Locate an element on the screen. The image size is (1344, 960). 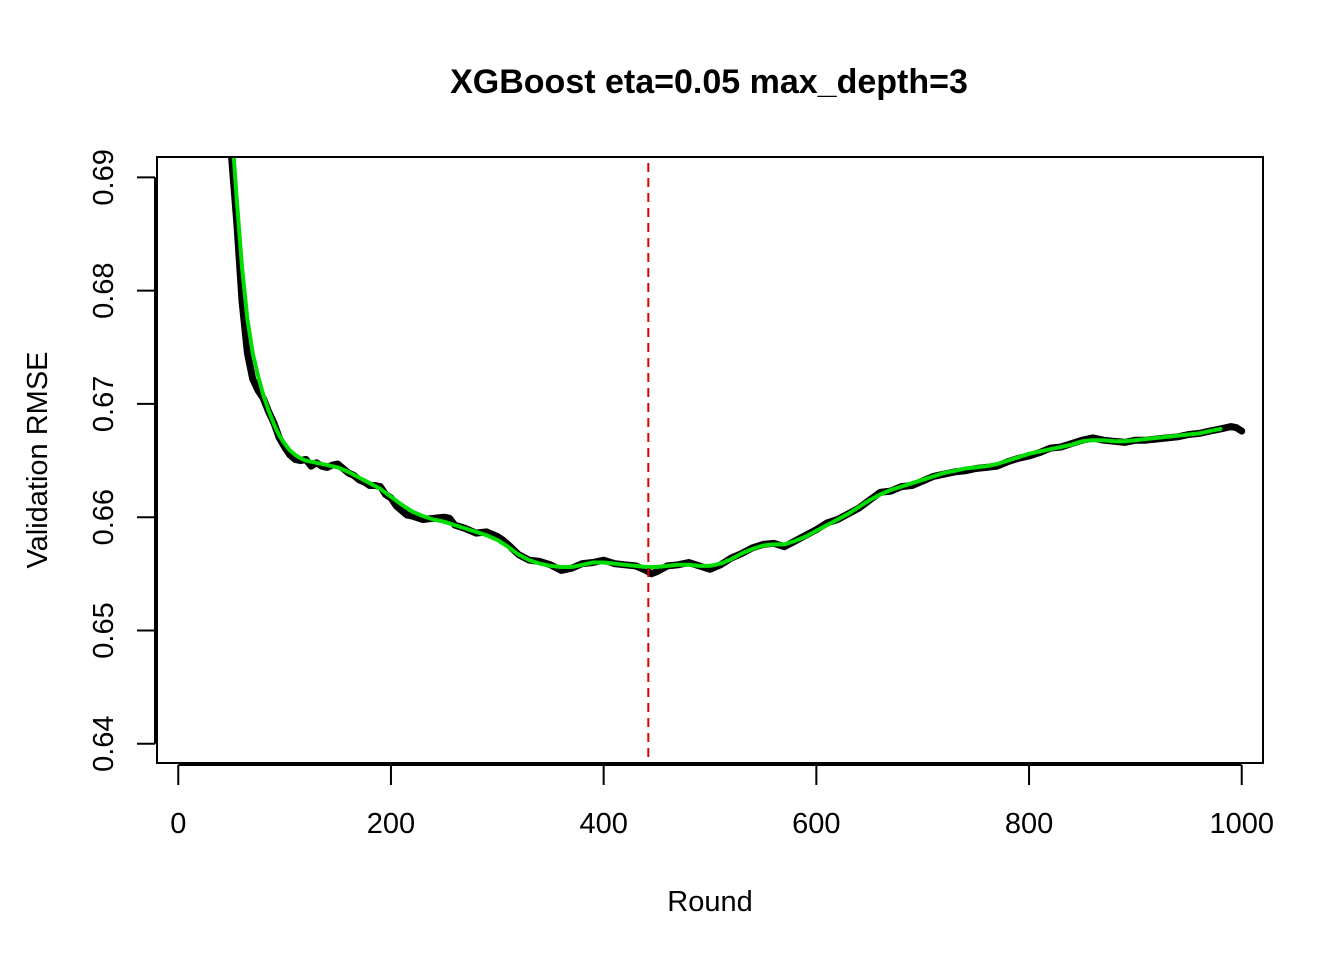
y-axis: 0.64 0.65 0.66 0.67 0.68 0.69 is located at coordinates (122, 460).